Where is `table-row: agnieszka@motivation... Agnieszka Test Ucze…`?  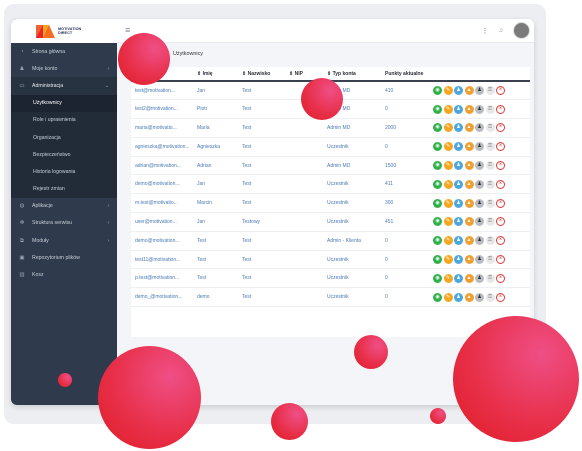
table-row: agnieszka@motivation... Agnieszka Test Ucze… is located at coordinates (330, 147).